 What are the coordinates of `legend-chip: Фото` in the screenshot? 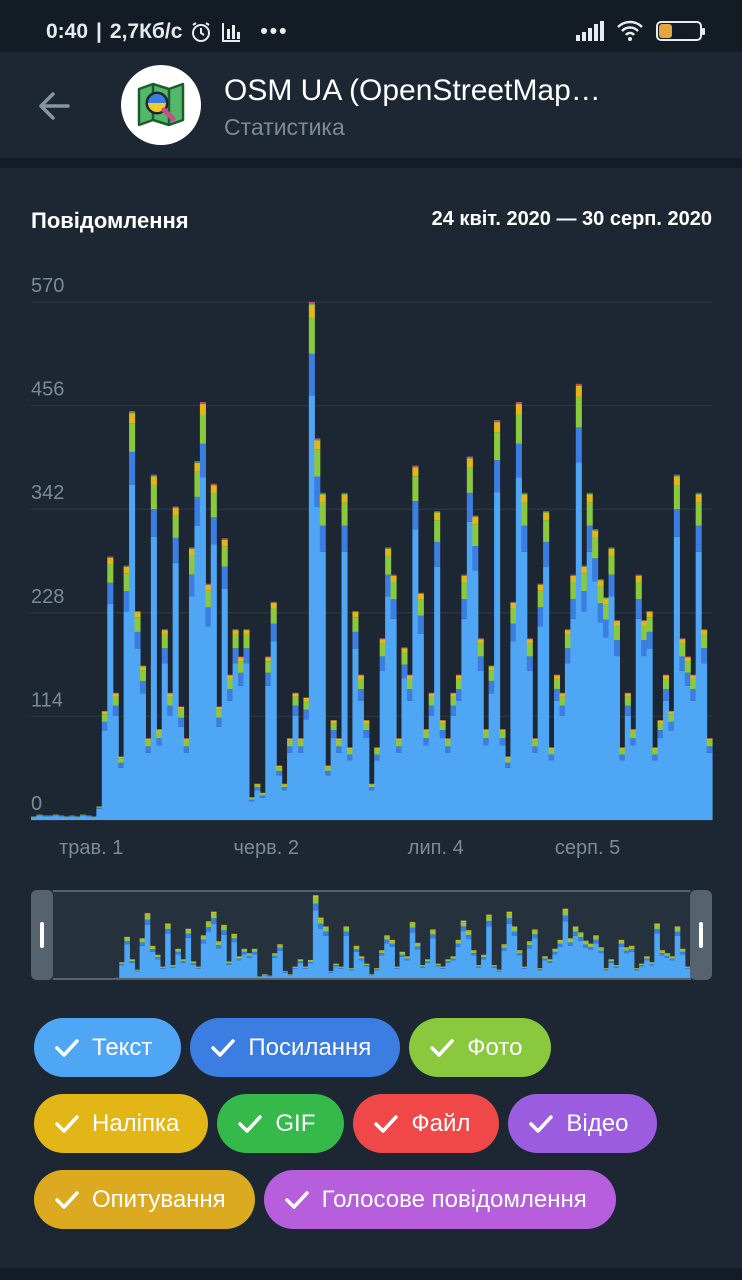 It's located at (480, 1047).